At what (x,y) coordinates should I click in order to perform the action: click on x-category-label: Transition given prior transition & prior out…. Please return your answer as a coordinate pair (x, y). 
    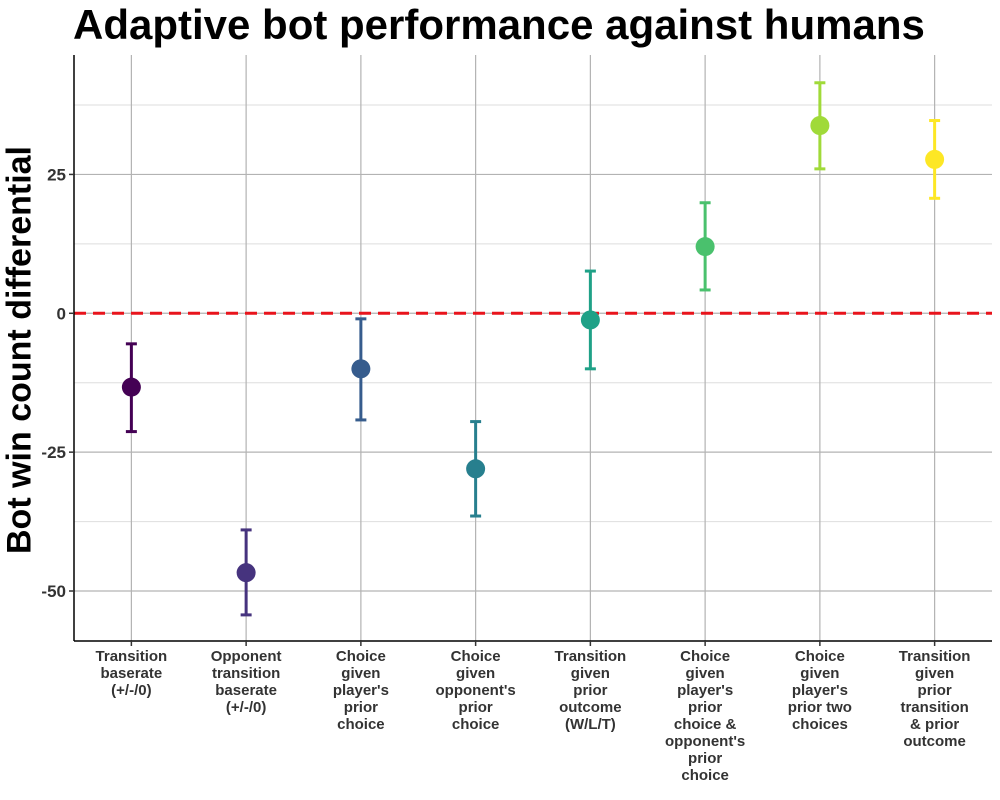
    Looking at the image, I should click on (935, 699).